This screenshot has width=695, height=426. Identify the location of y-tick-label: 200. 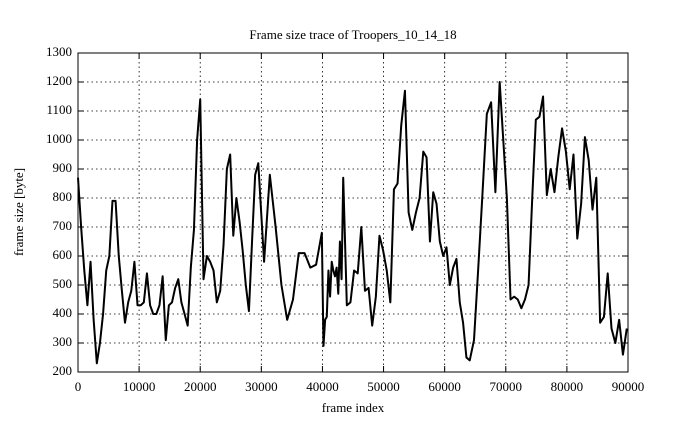
(63, 370).